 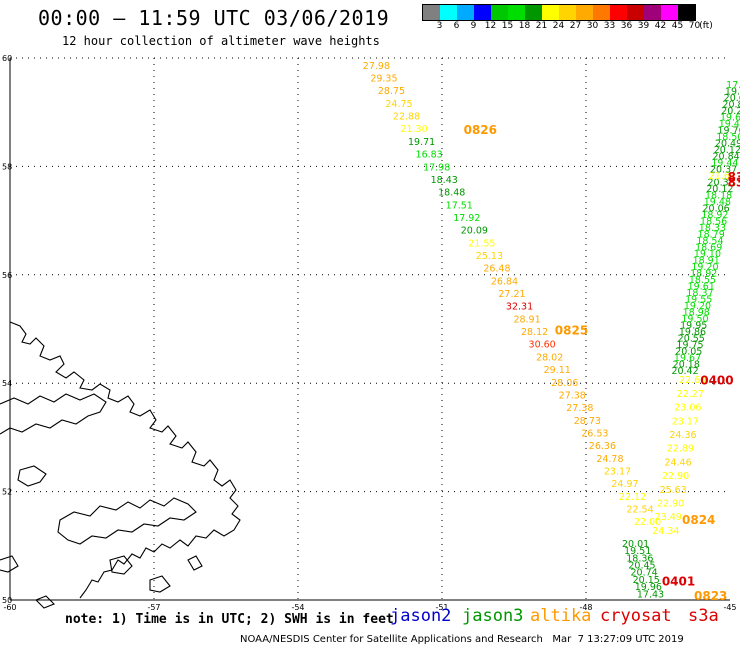 What do you see at coordinates (694, 319) in the screenshot?
I see `swh-value: 19.50` at bounding box center [694, 319].